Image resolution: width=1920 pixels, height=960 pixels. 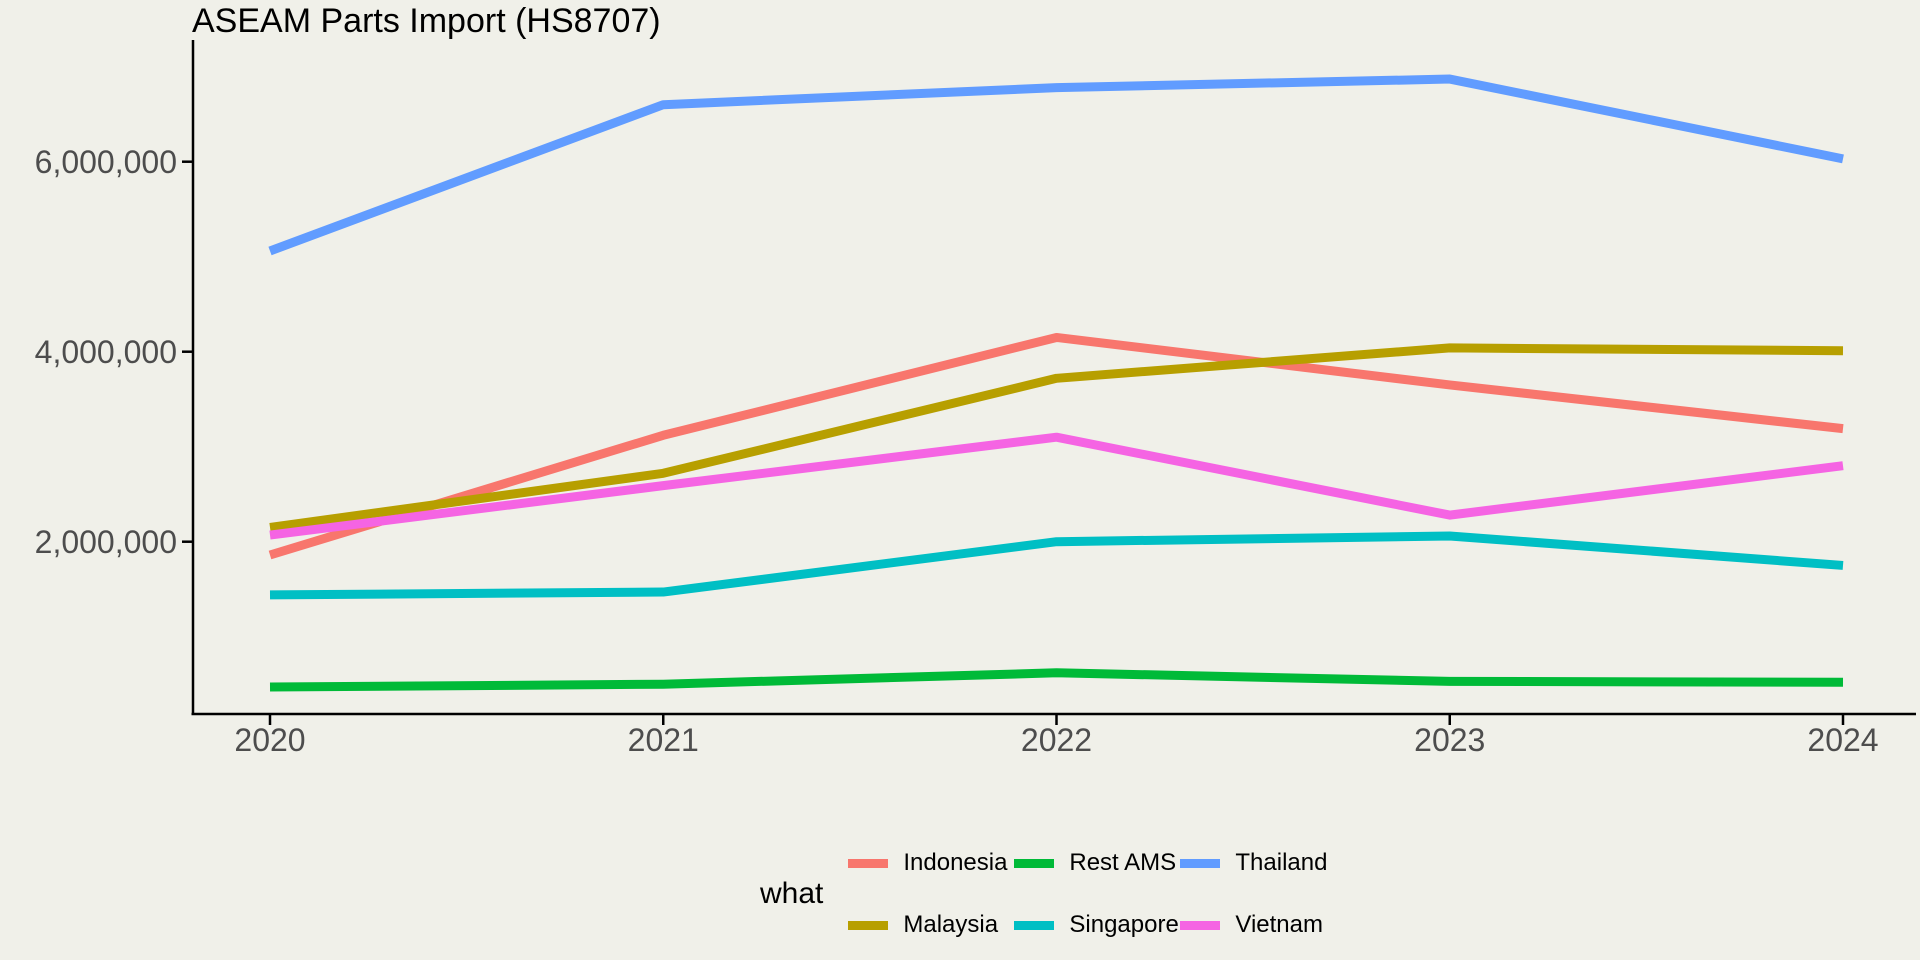 I want to click on legend-key-indonesia, so click(x=868, y=863).